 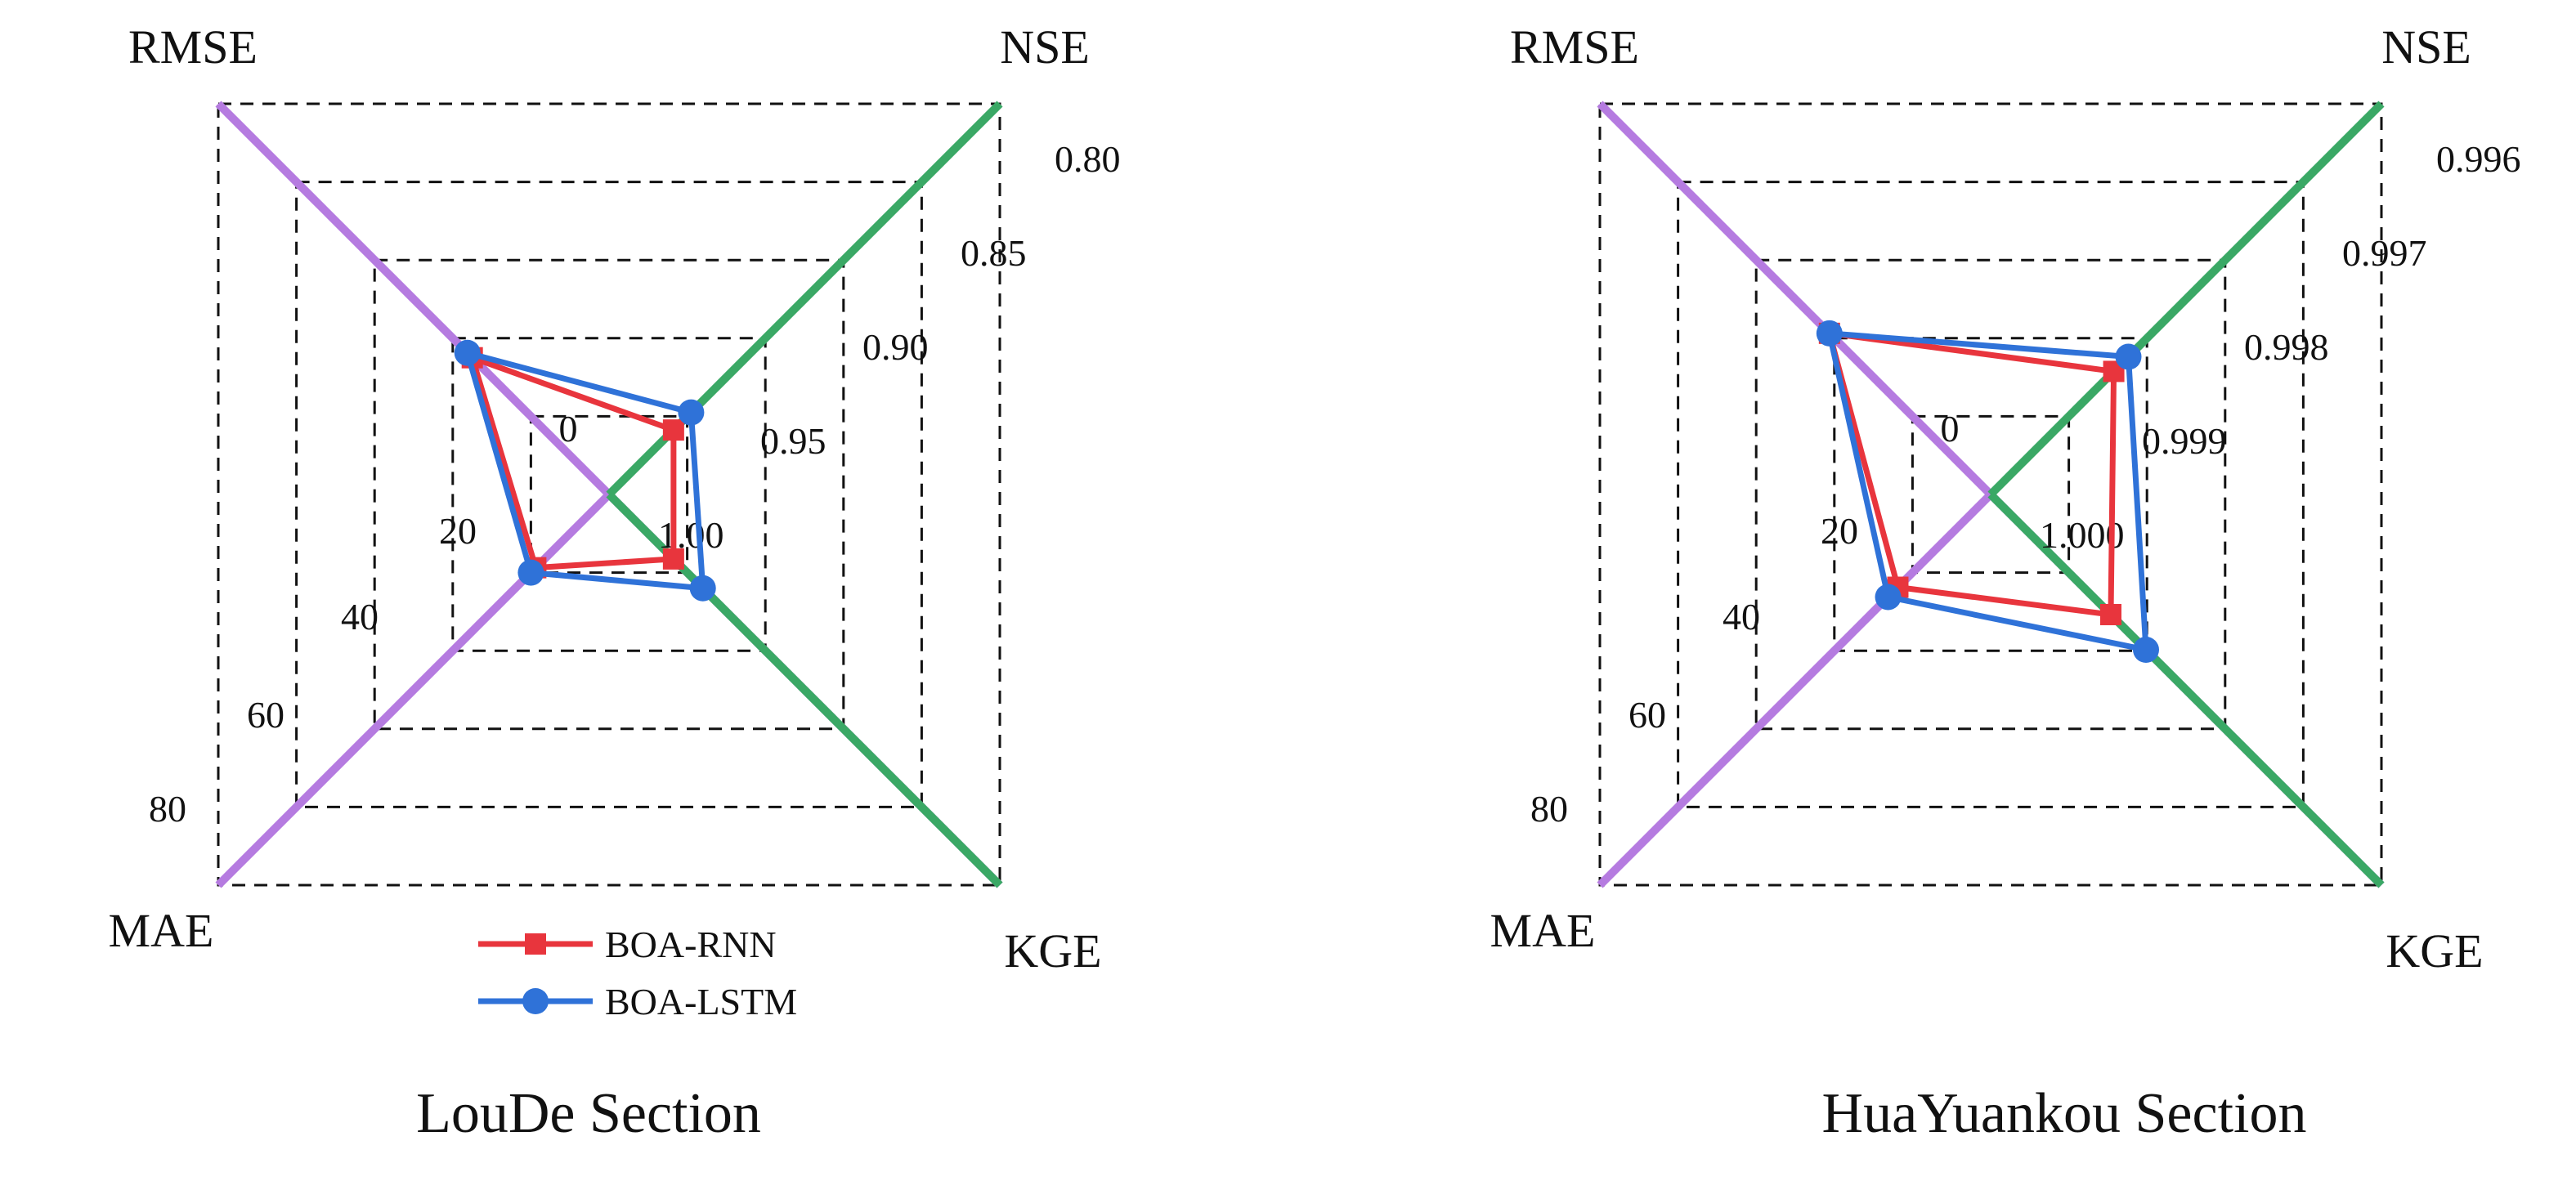 I want to click on chart-title: LouDe Section, so click(x=589, y=1113).